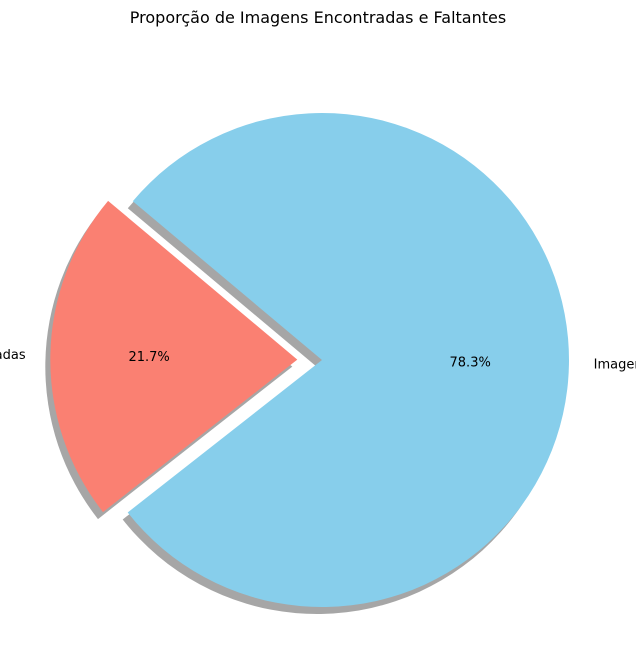 The height and width of the screenshot is (658, 636). Describe the element at coordinates (148, 357) in the screenshot. I see `pct-label-imagens-encontradas: 21.7%` at that location.